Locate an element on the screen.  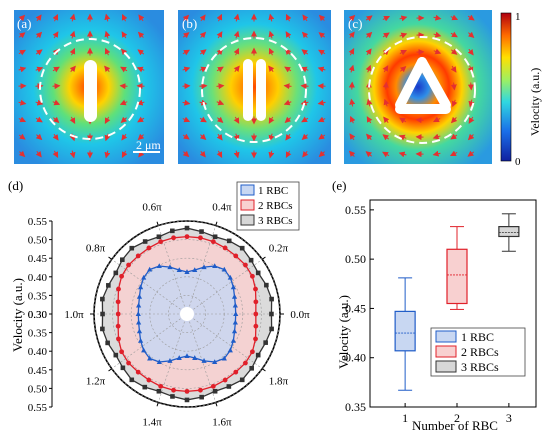
scale-bar-label: 2 μm is located at coordinates (148, 145).